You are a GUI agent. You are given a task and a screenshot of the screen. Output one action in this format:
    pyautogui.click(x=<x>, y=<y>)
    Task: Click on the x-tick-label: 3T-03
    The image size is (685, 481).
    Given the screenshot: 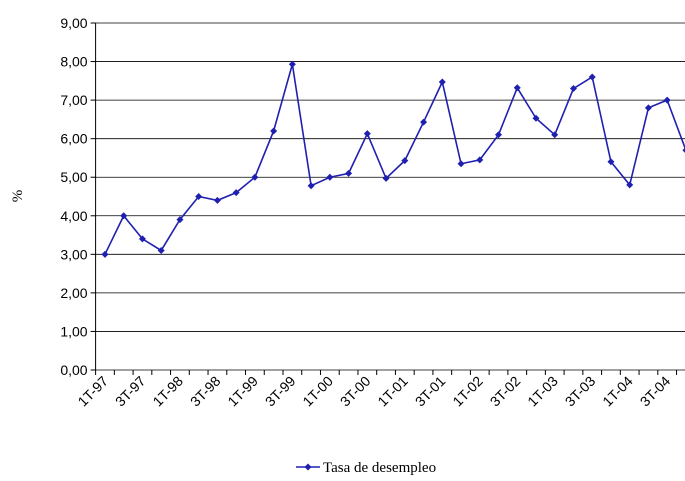 What is the action you would take?
    pyautogui.click(x=580, y=391)
    